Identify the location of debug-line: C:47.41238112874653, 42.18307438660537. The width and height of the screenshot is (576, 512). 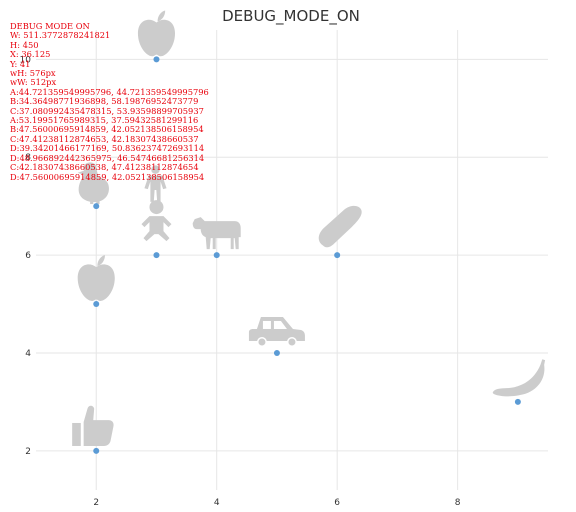
(104, 138).